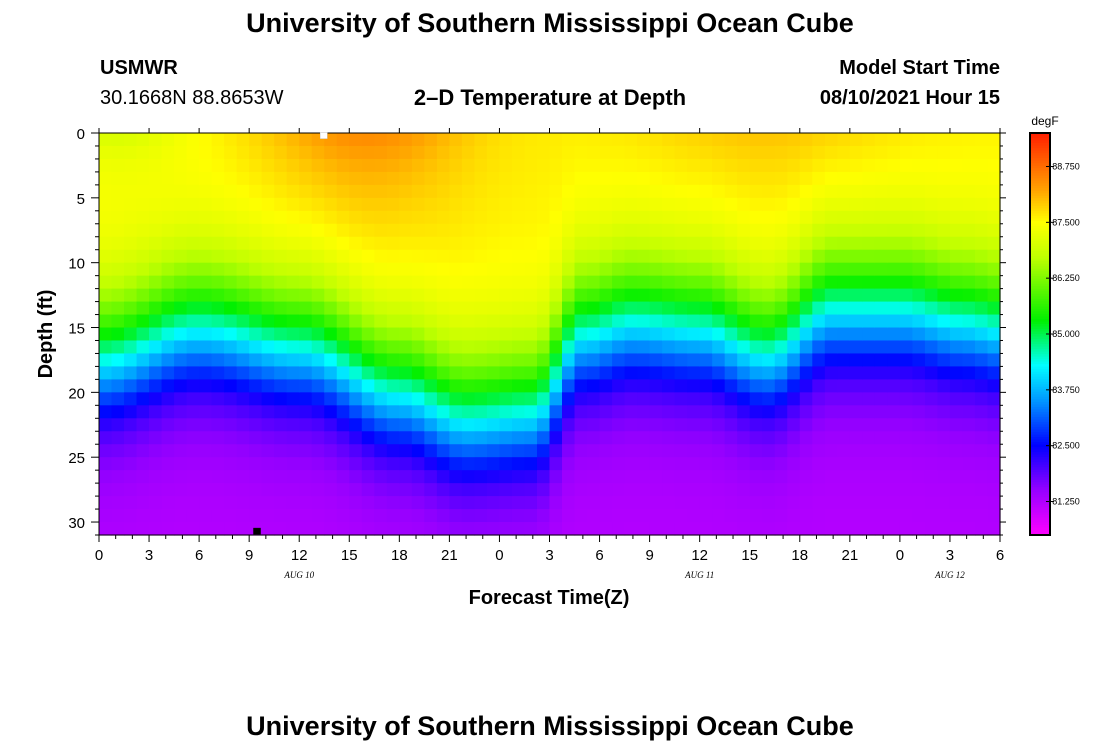 The width and height of the screenshot is (1100, 750). What do you see at coordinates (199, 555) in the screenshot?
I see `x-tick-label: 6` at bounding box center [199, 555].